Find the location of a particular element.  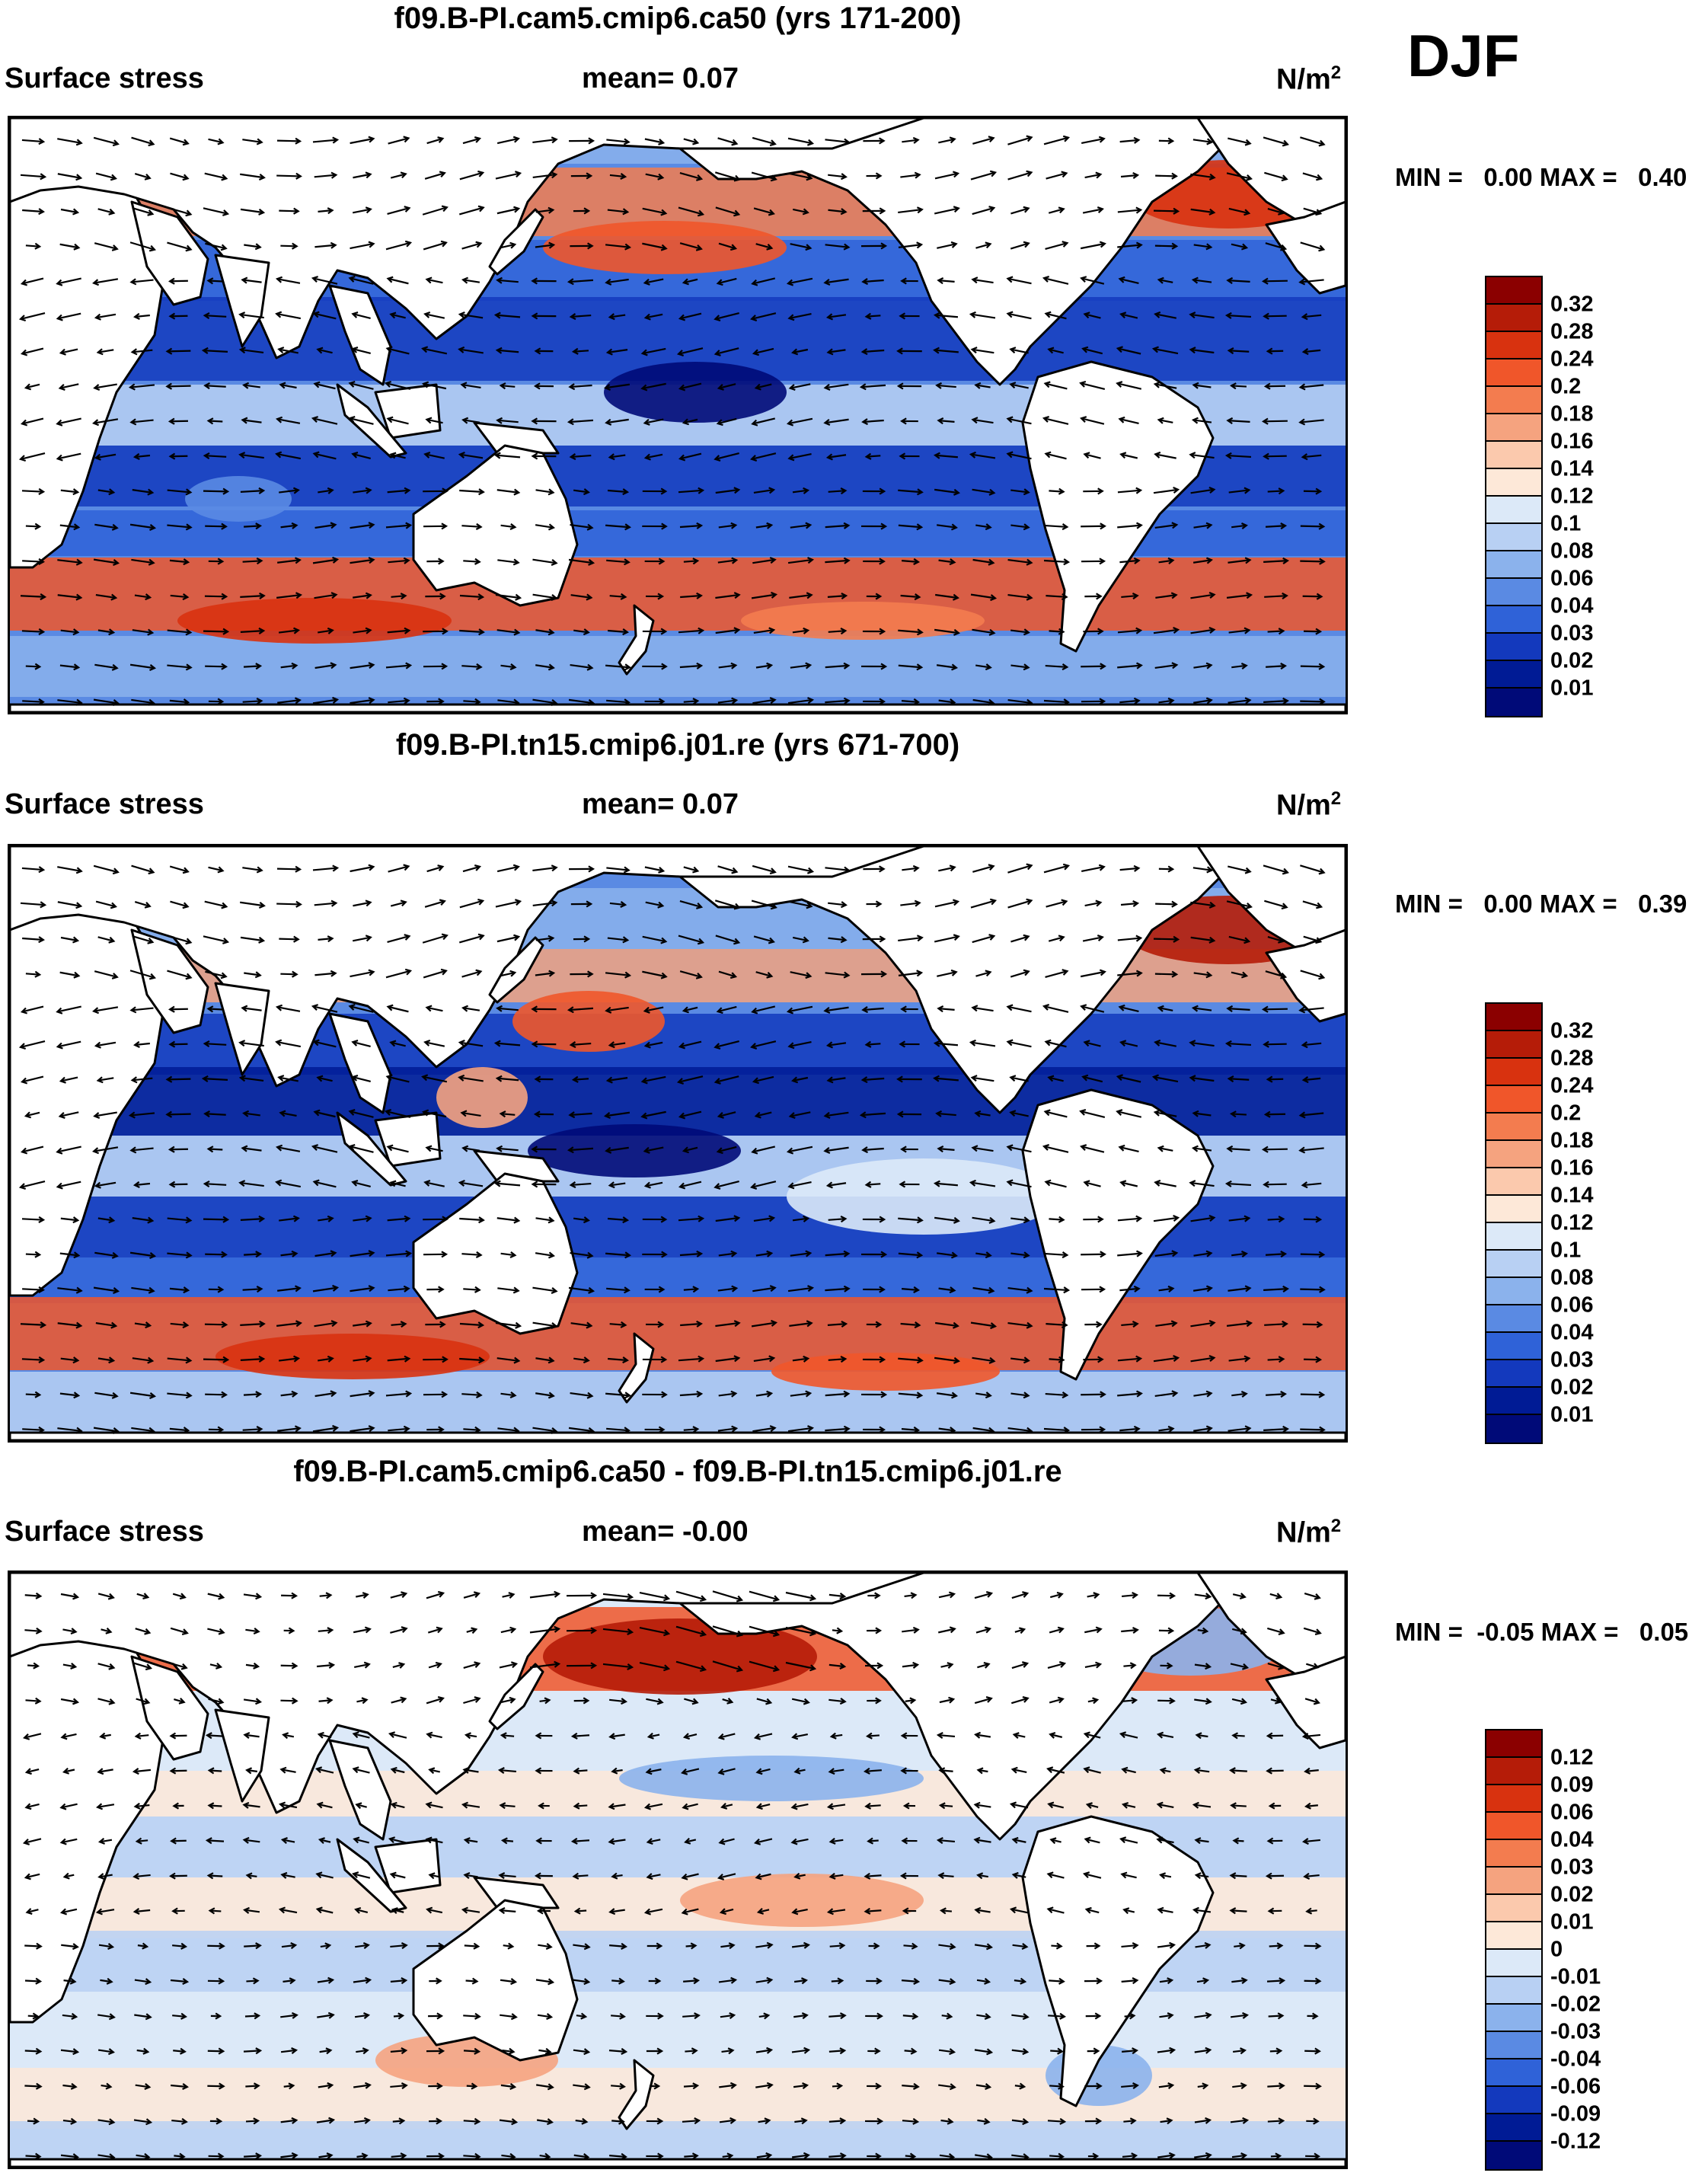

colorbar-tick-label: 0.02 is located at coordinates (1572, 1894).